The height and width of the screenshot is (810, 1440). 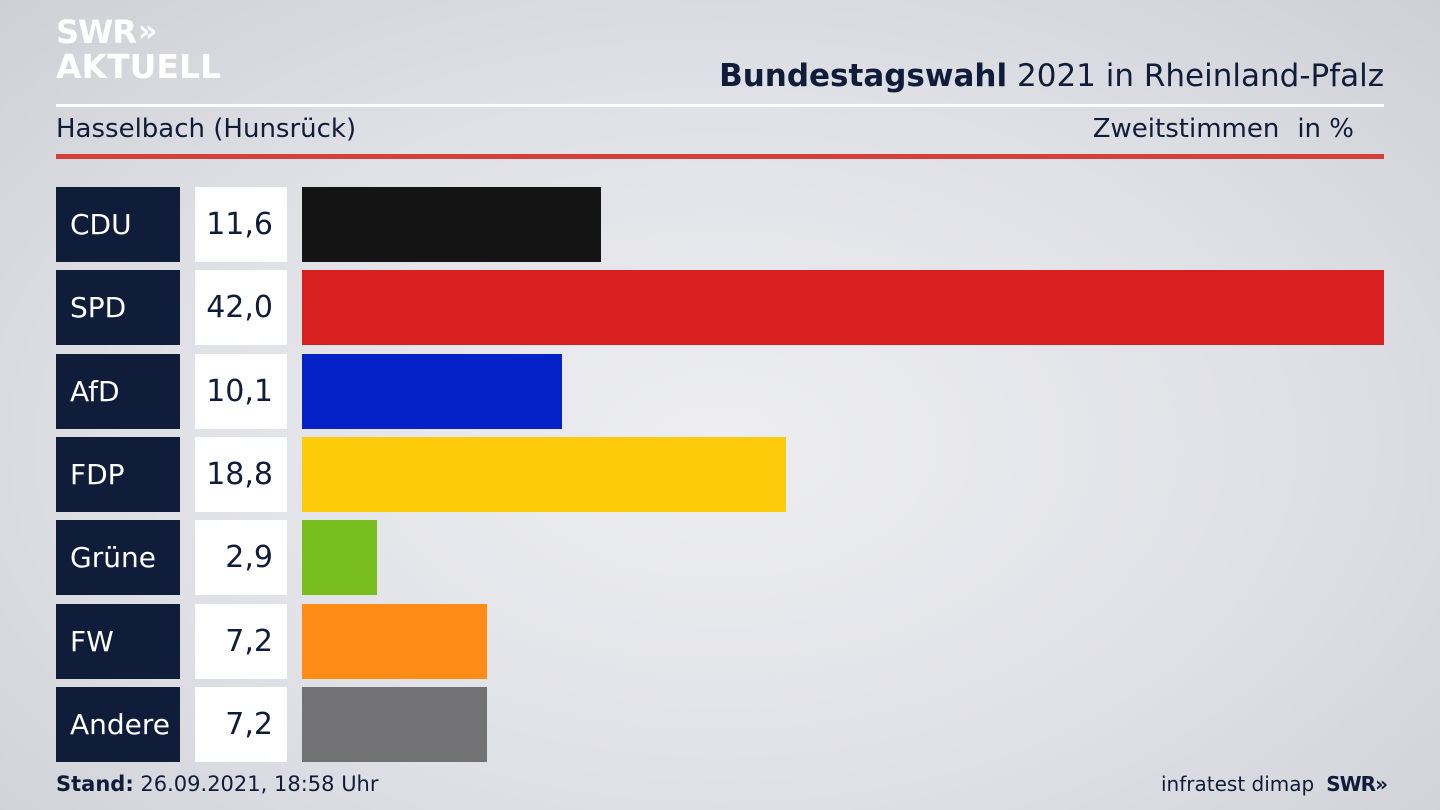 What do you see at coordinates (720, 557) in the screenshot?
I see `chart-row: Grüne 2,9` at bounding box center [720, 557].